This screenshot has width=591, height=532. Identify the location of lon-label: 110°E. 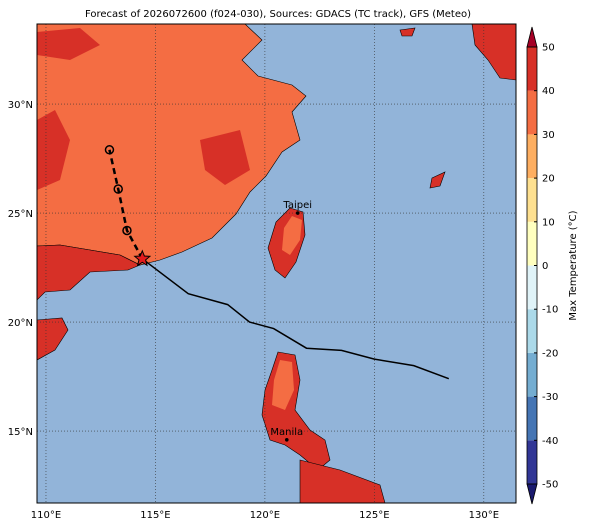
(46, 515).